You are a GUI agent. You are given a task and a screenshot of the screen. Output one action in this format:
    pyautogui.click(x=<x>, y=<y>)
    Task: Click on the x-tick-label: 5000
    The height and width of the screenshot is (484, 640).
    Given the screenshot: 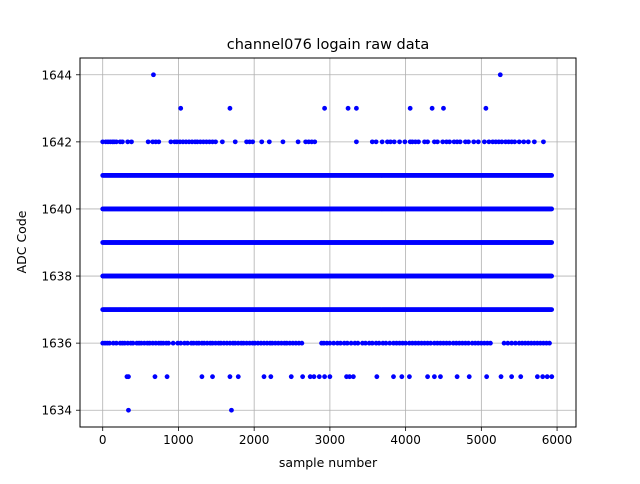 What is the action you would take?
    pyautogui.click(x=481, y=440)
    